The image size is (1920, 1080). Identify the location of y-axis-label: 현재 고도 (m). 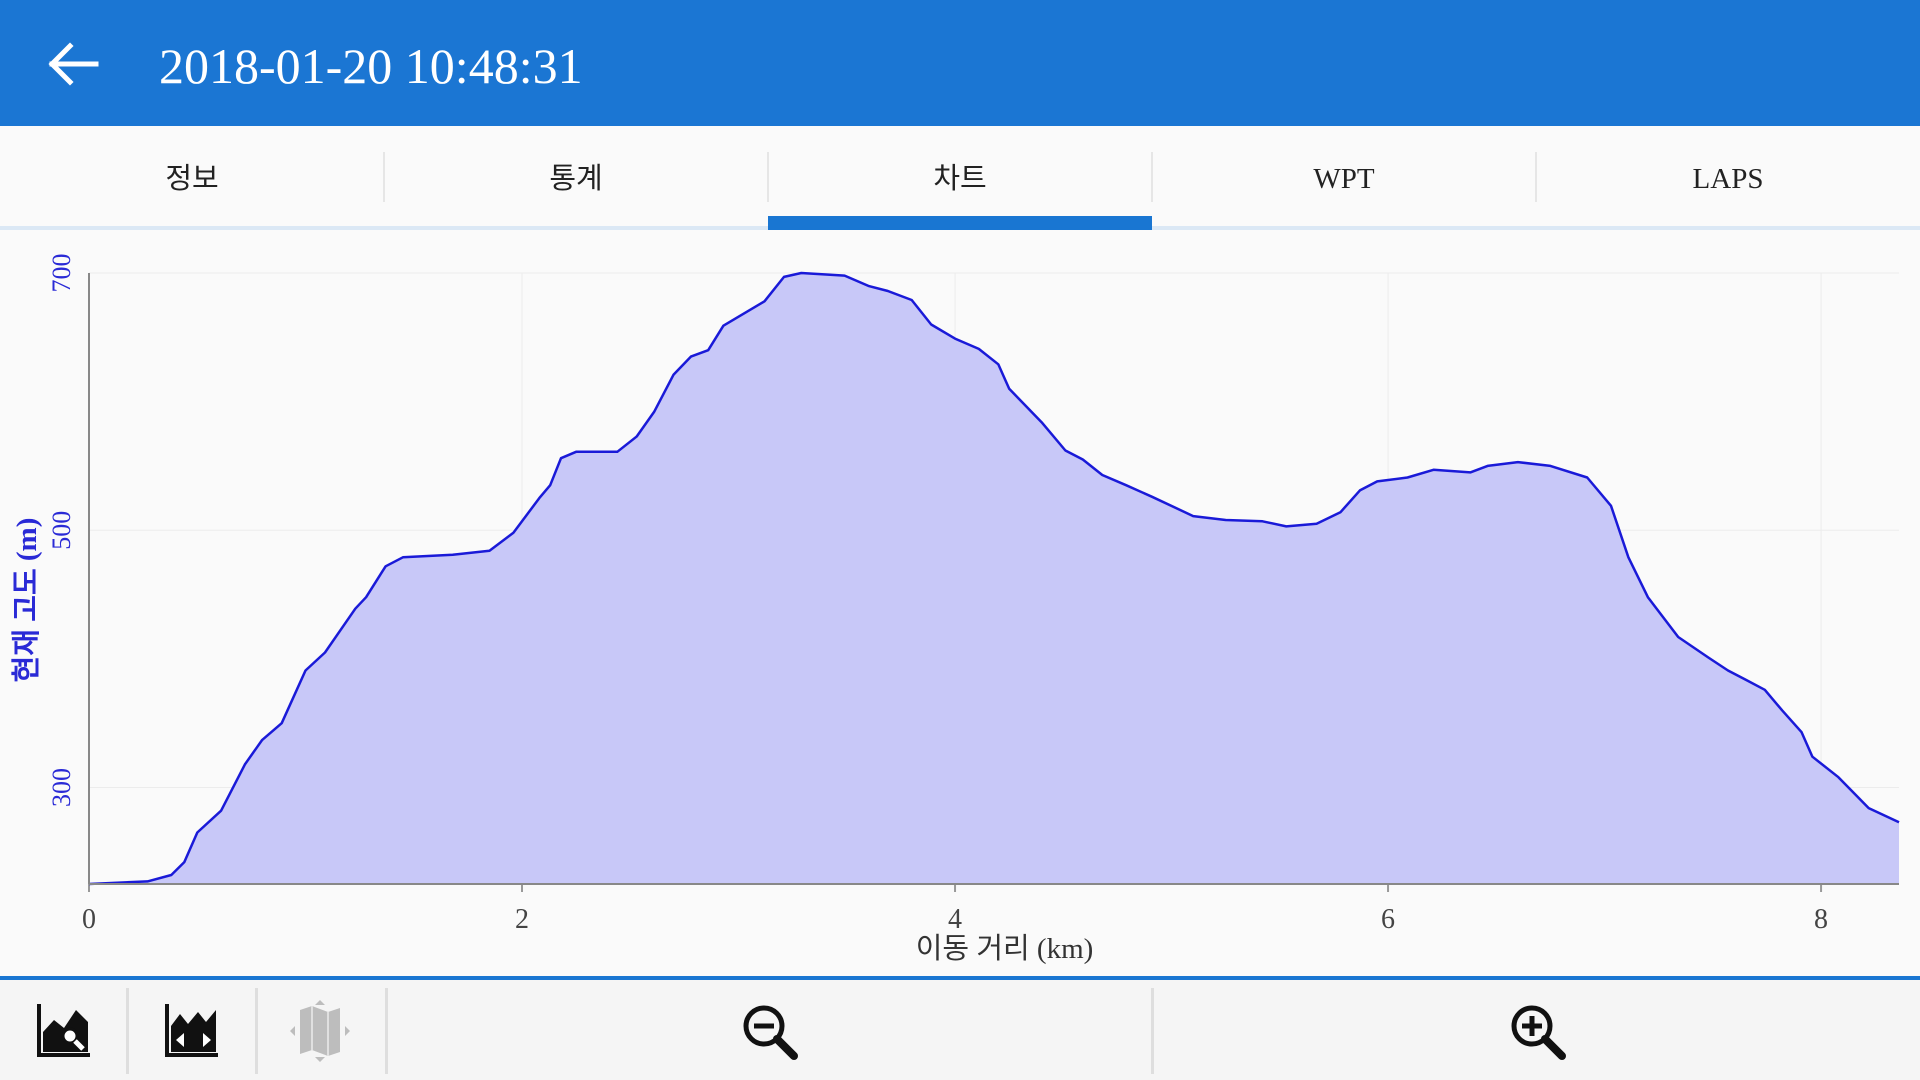
(26, 600).